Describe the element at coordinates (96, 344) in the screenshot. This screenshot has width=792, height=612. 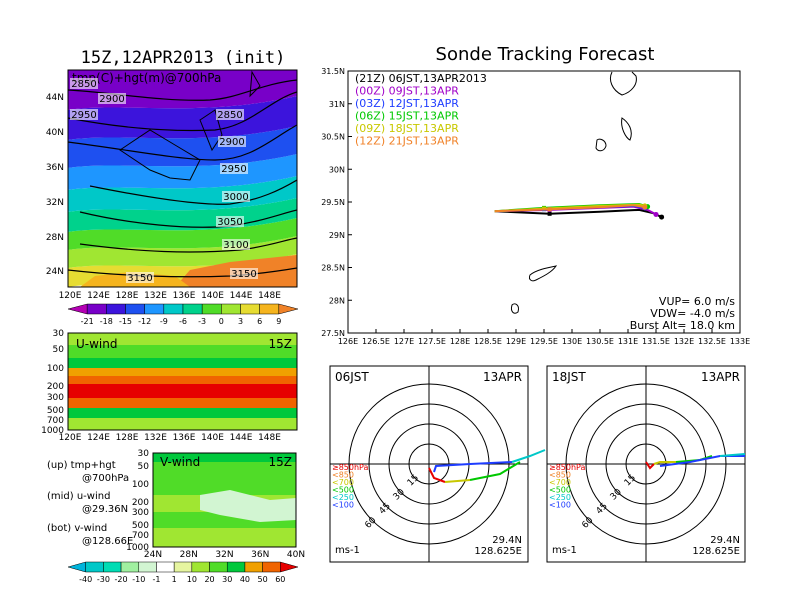
I see `uwind-label: U-wind` at that location.